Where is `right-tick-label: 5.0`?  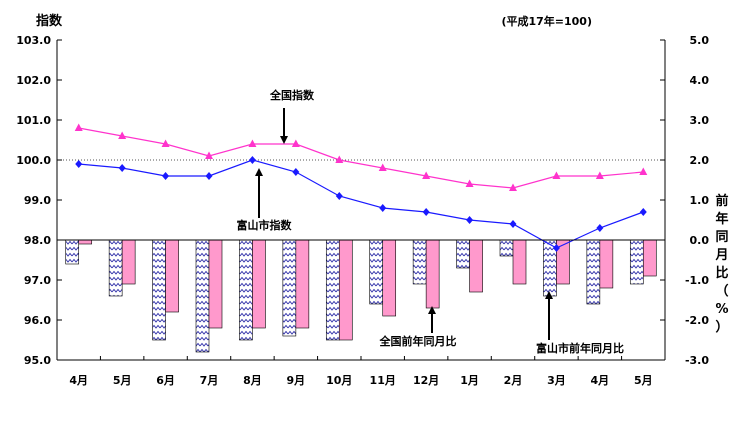
right-tick-label: 5.0 is located at coordinates (700, 40).